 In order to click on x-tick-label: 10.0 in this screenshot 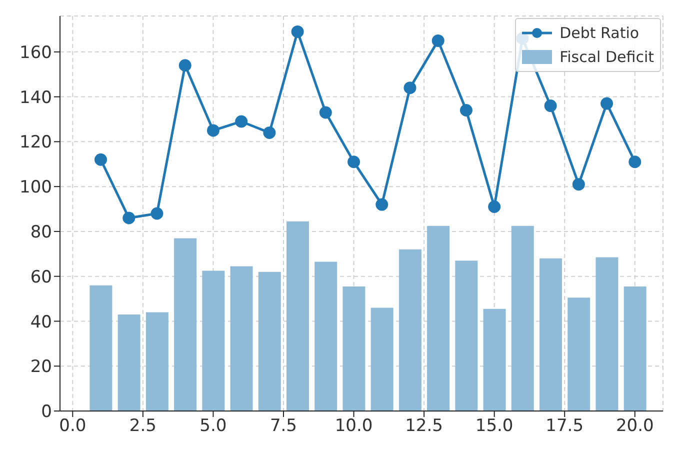, I will do `click(353, 426)`.